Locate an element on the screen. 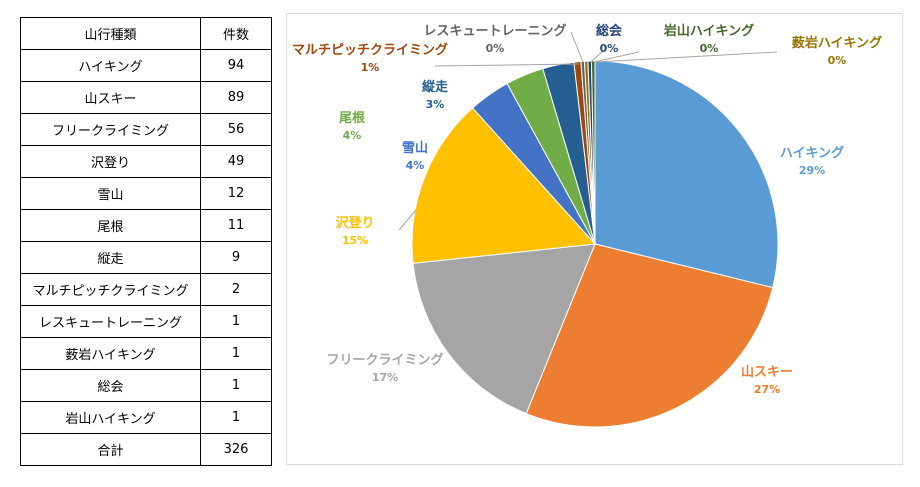  row-category: マルチピッチクライミング is located at coordinates (110, 289).